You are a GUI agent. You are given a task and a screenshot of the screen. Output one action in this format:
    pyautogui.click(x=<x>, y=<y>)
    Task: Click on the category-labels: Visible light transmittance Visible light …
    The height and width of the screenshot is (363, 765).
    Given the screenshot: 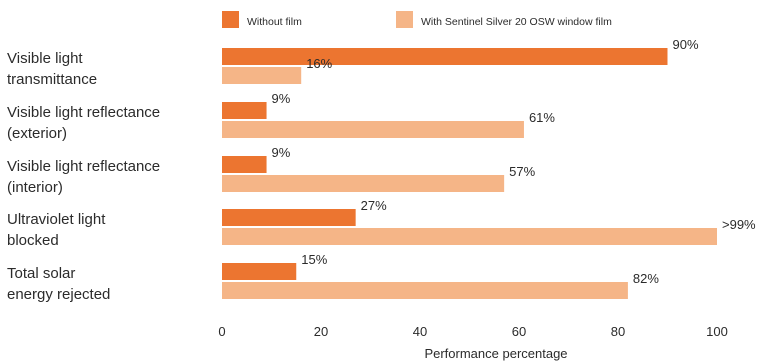 What is the action you would take?
    pyautogui.click(x=83, y=176)
    